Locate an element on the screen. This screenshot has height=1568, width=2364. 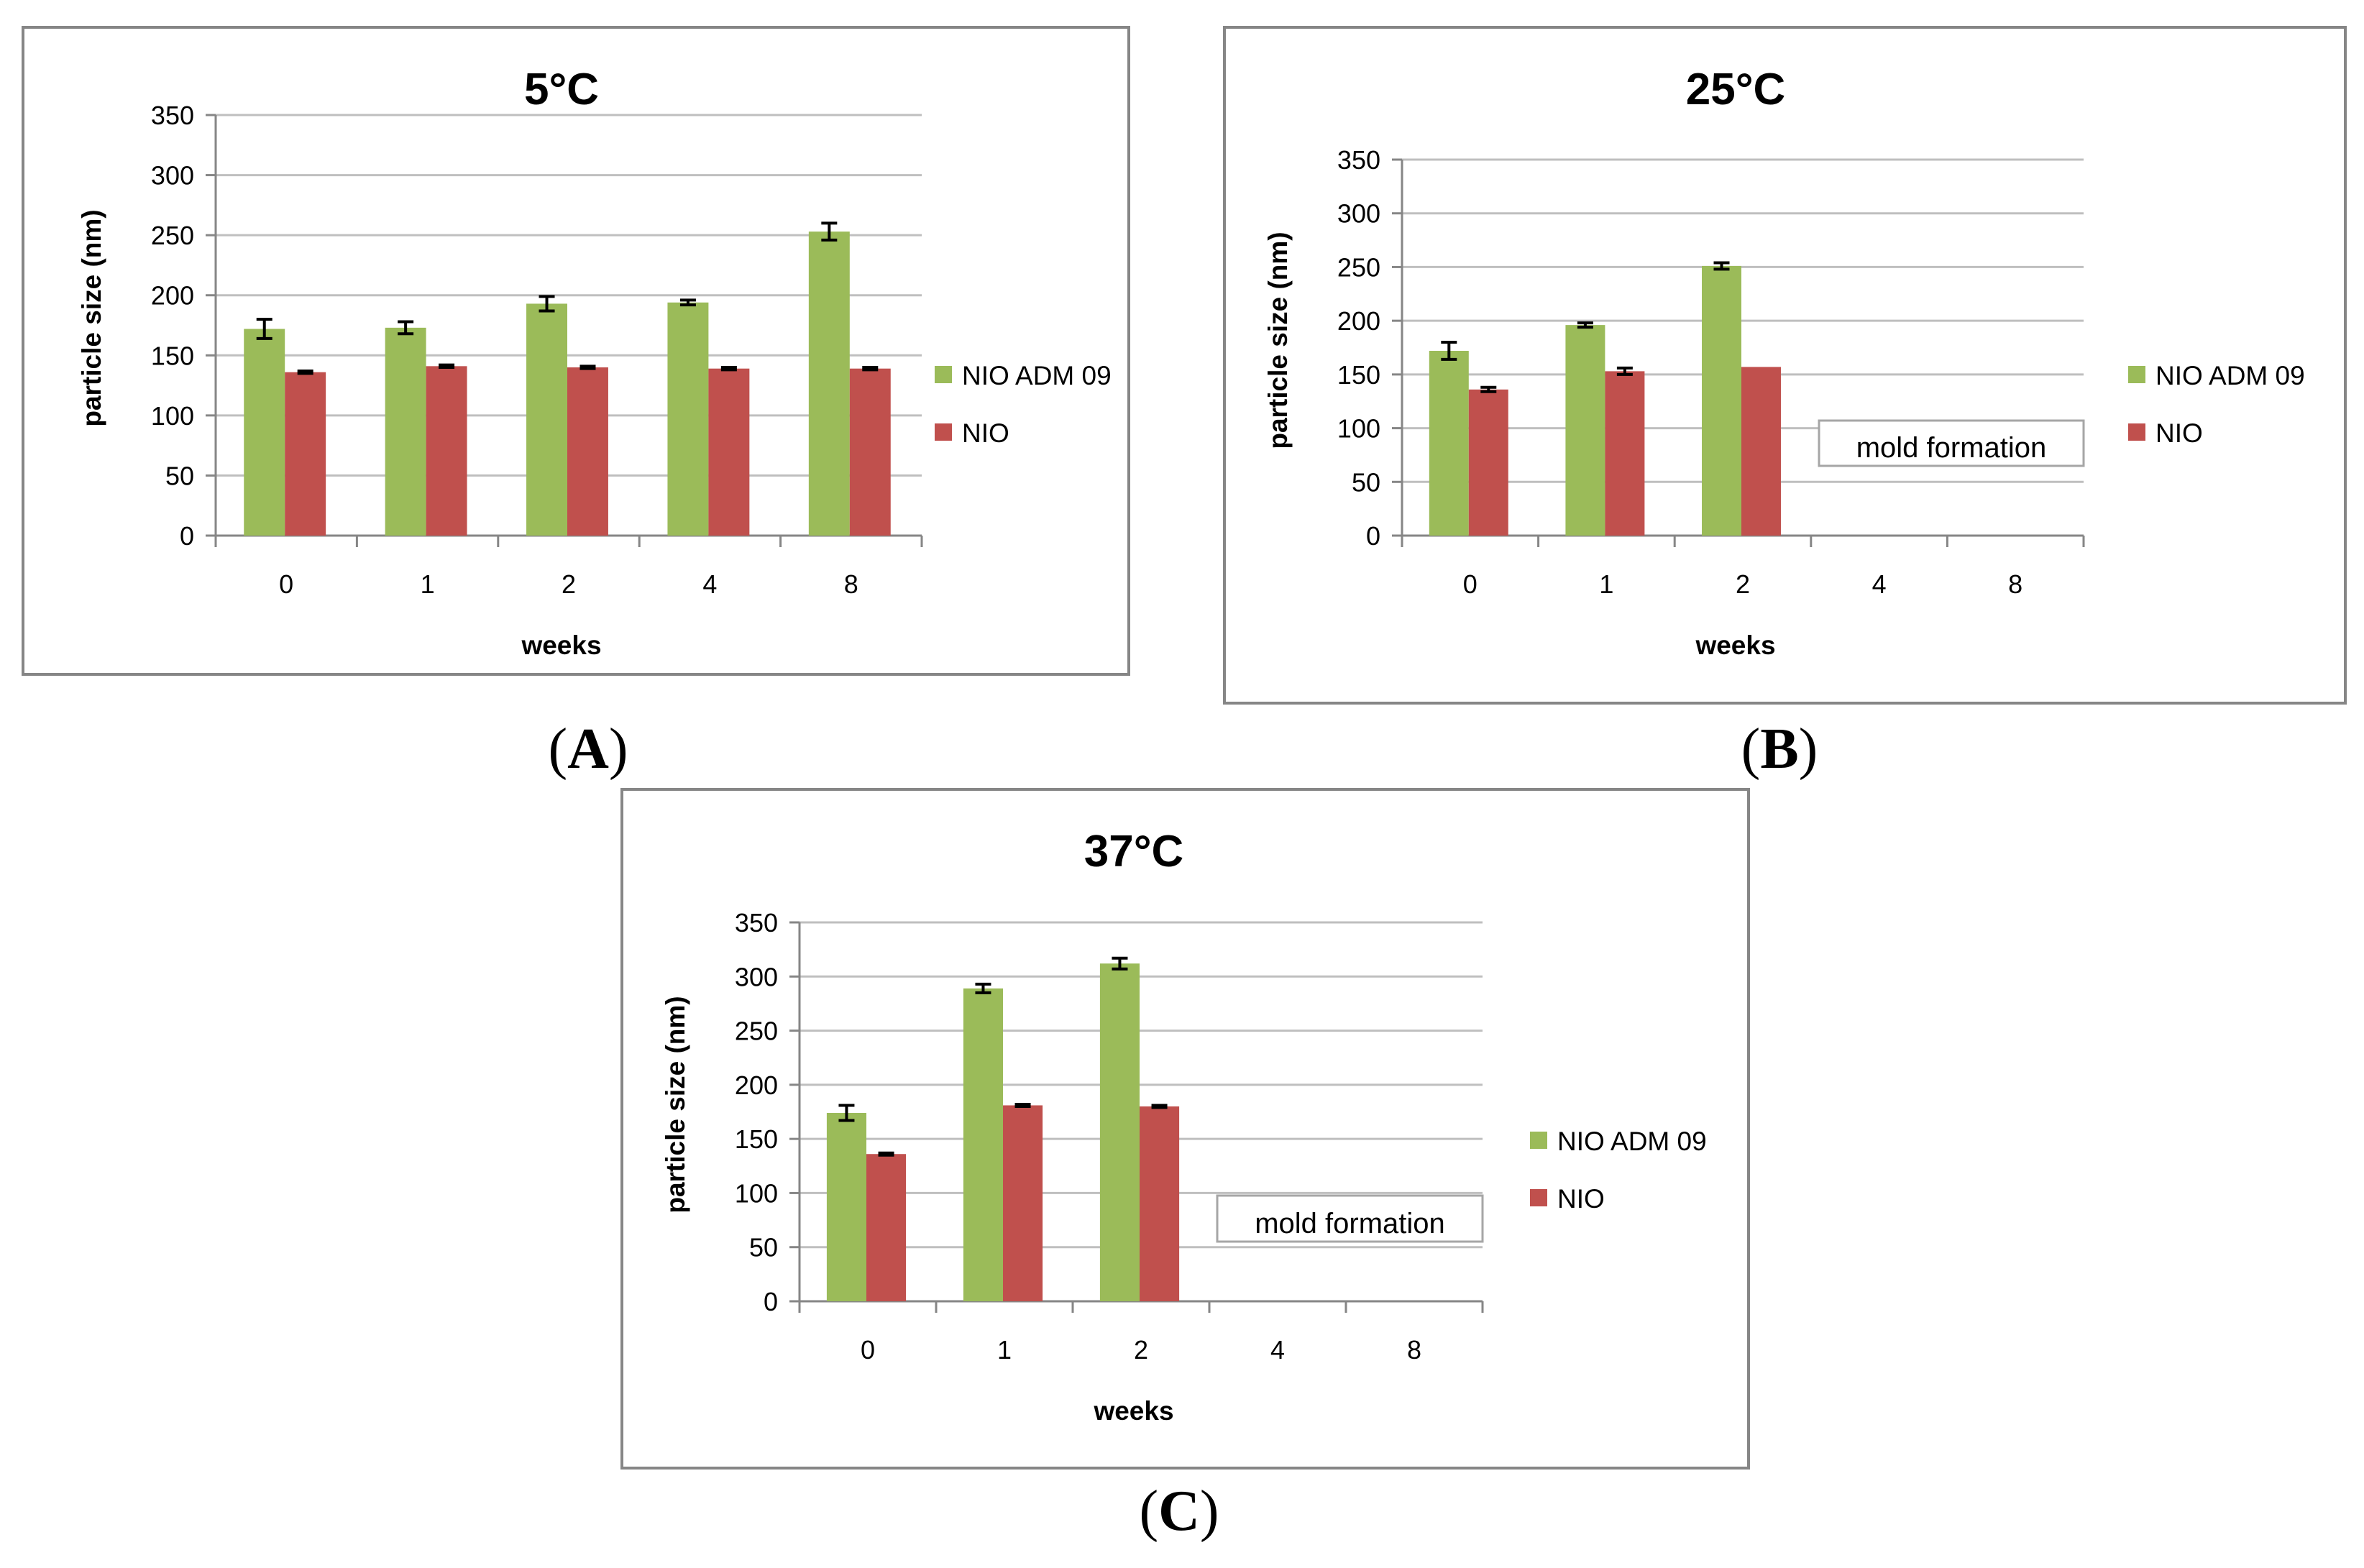
panel-label-c: (C) is located at coordinates (1179, 1511).